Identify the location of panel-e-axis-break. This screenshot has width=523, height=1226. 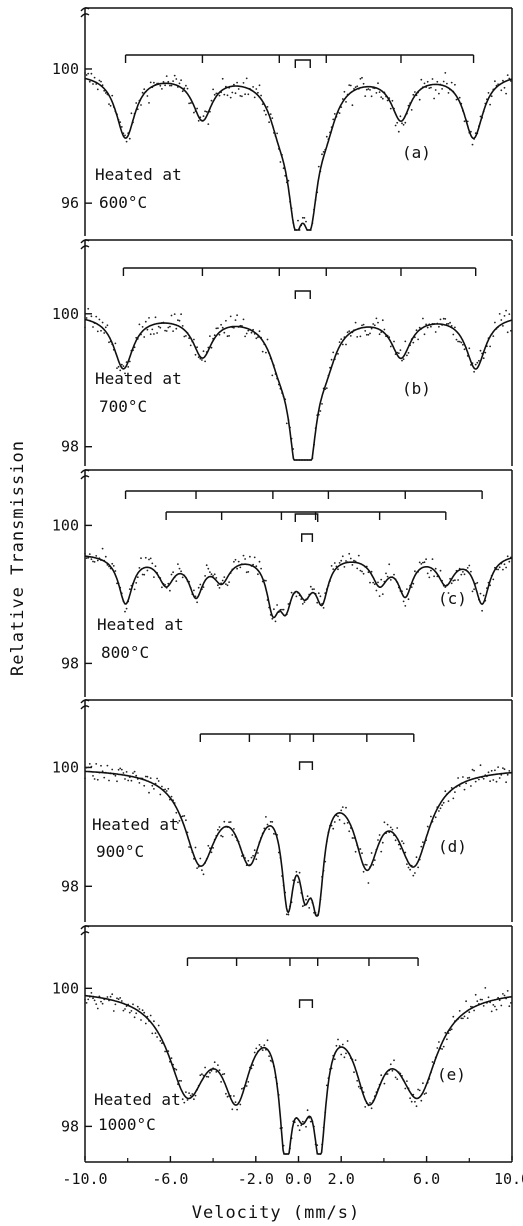
(85, 930).